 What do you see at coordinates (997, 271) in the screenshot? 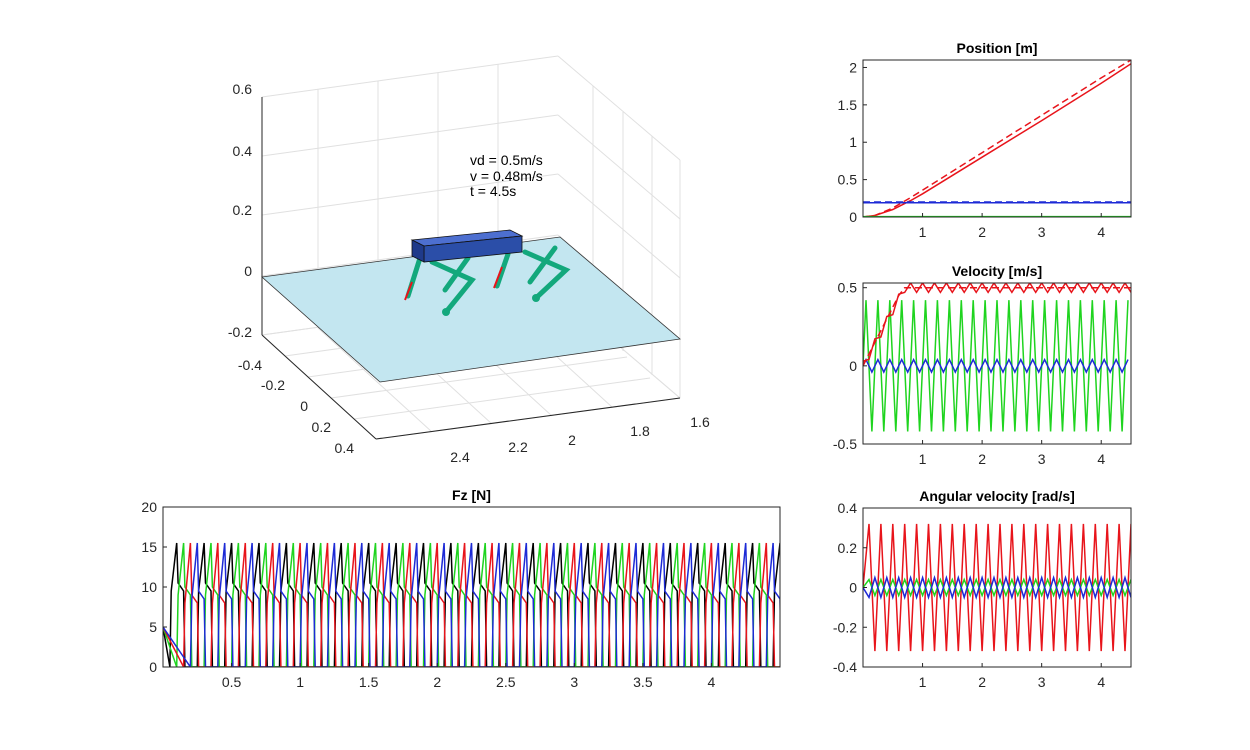
I see `plot-title: Velocity [m/s]` at bounding box center [997, 271].